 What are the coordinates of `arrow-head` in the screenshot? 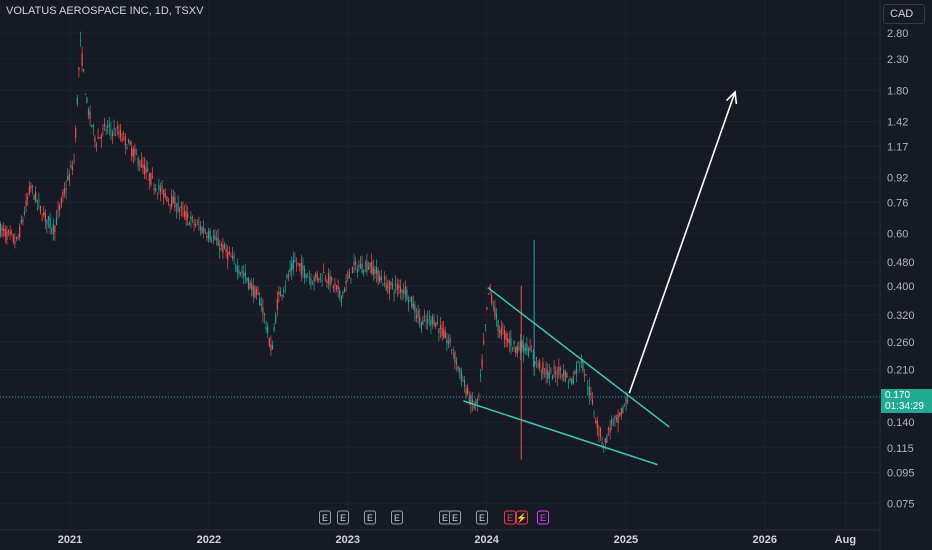 It's located at (731, 97).